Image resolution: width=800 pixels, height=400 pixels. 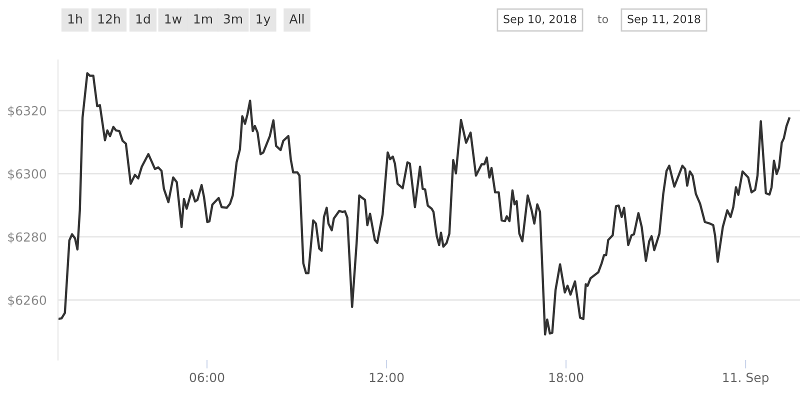 I want to click on text: Sep 11, 2018, so click(x=664, y=20).